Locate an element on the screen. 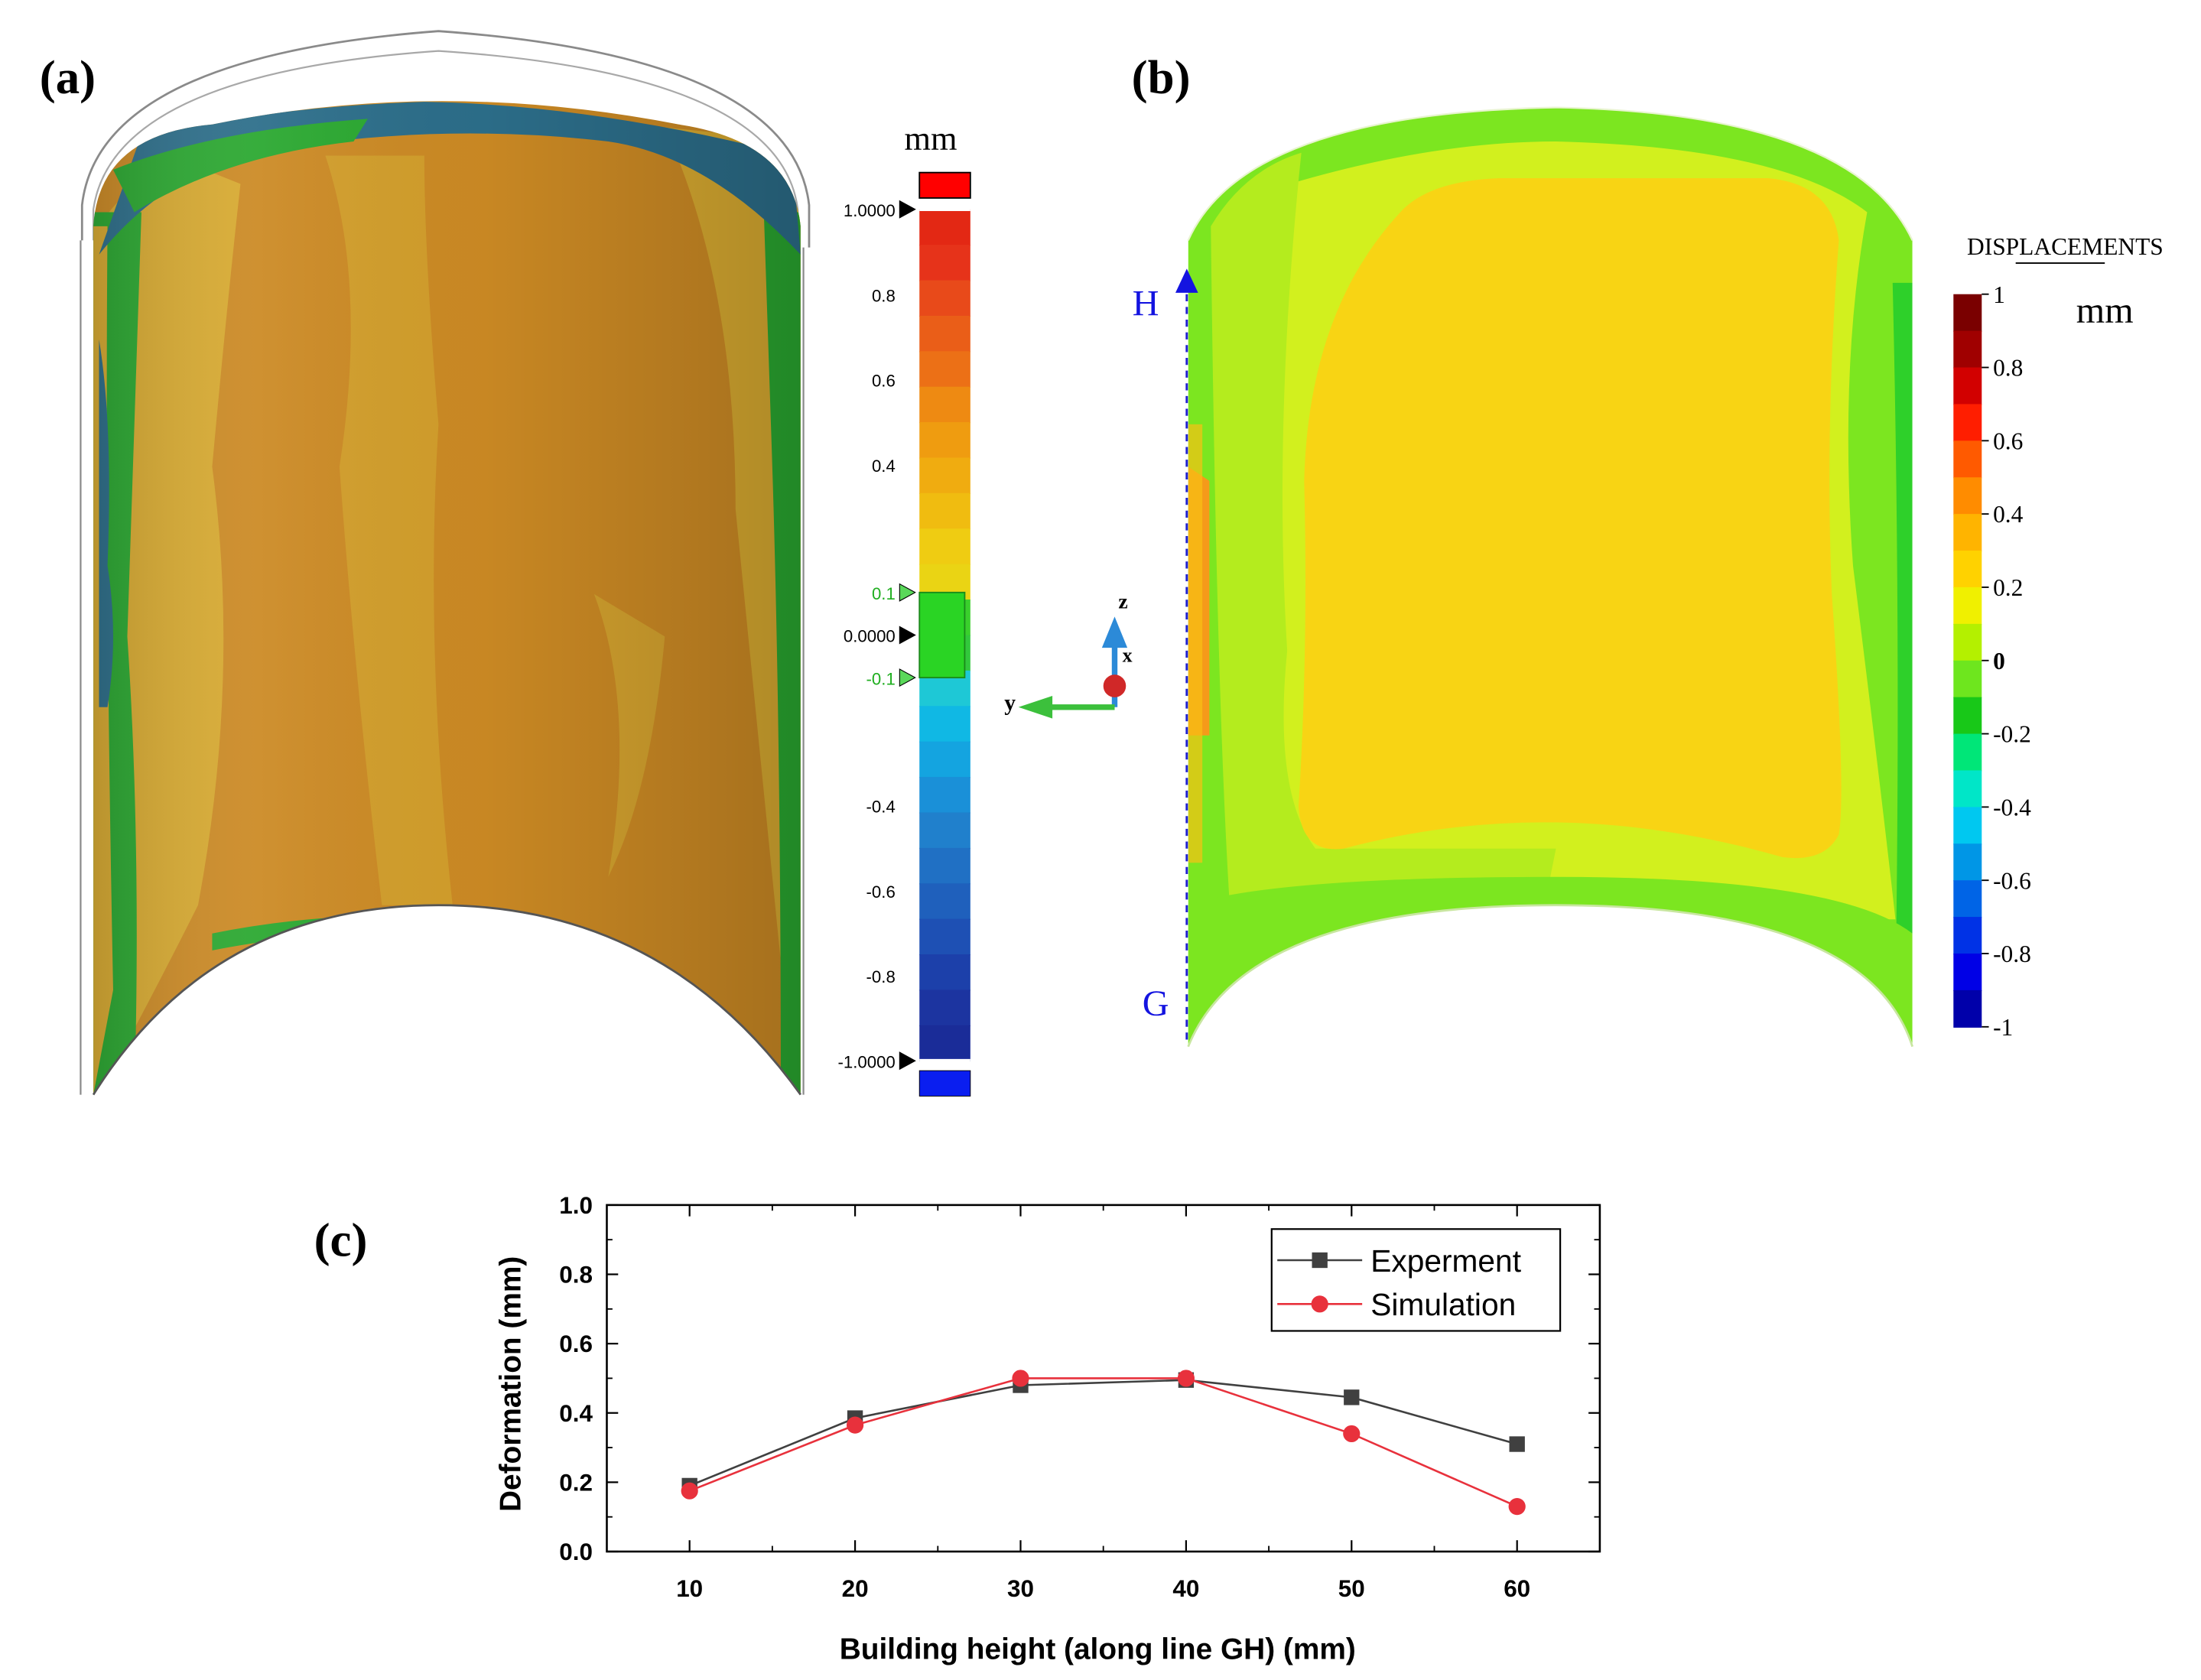  y-tick-label: 0.0 is located at coordinates (576, 1552).